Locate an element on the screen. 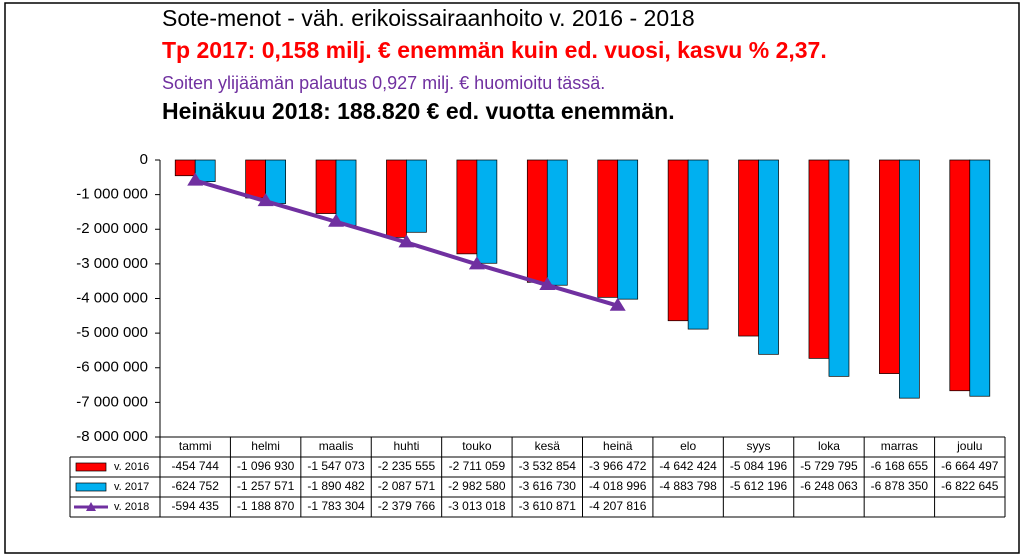 The image size is (1024, 556). table-value: -624 752 is located at coordinates (196, 486).